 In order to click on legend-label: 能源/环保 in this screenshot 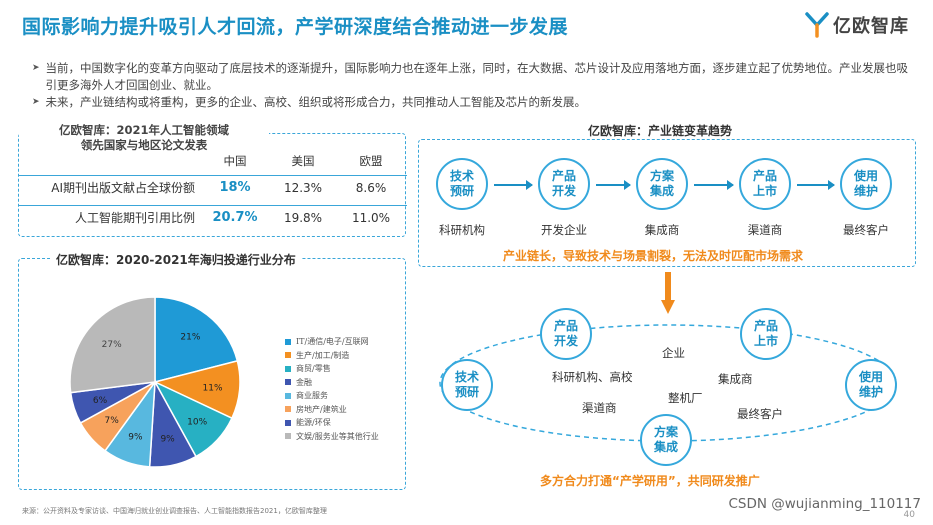, I will do `click(313, 423)`.